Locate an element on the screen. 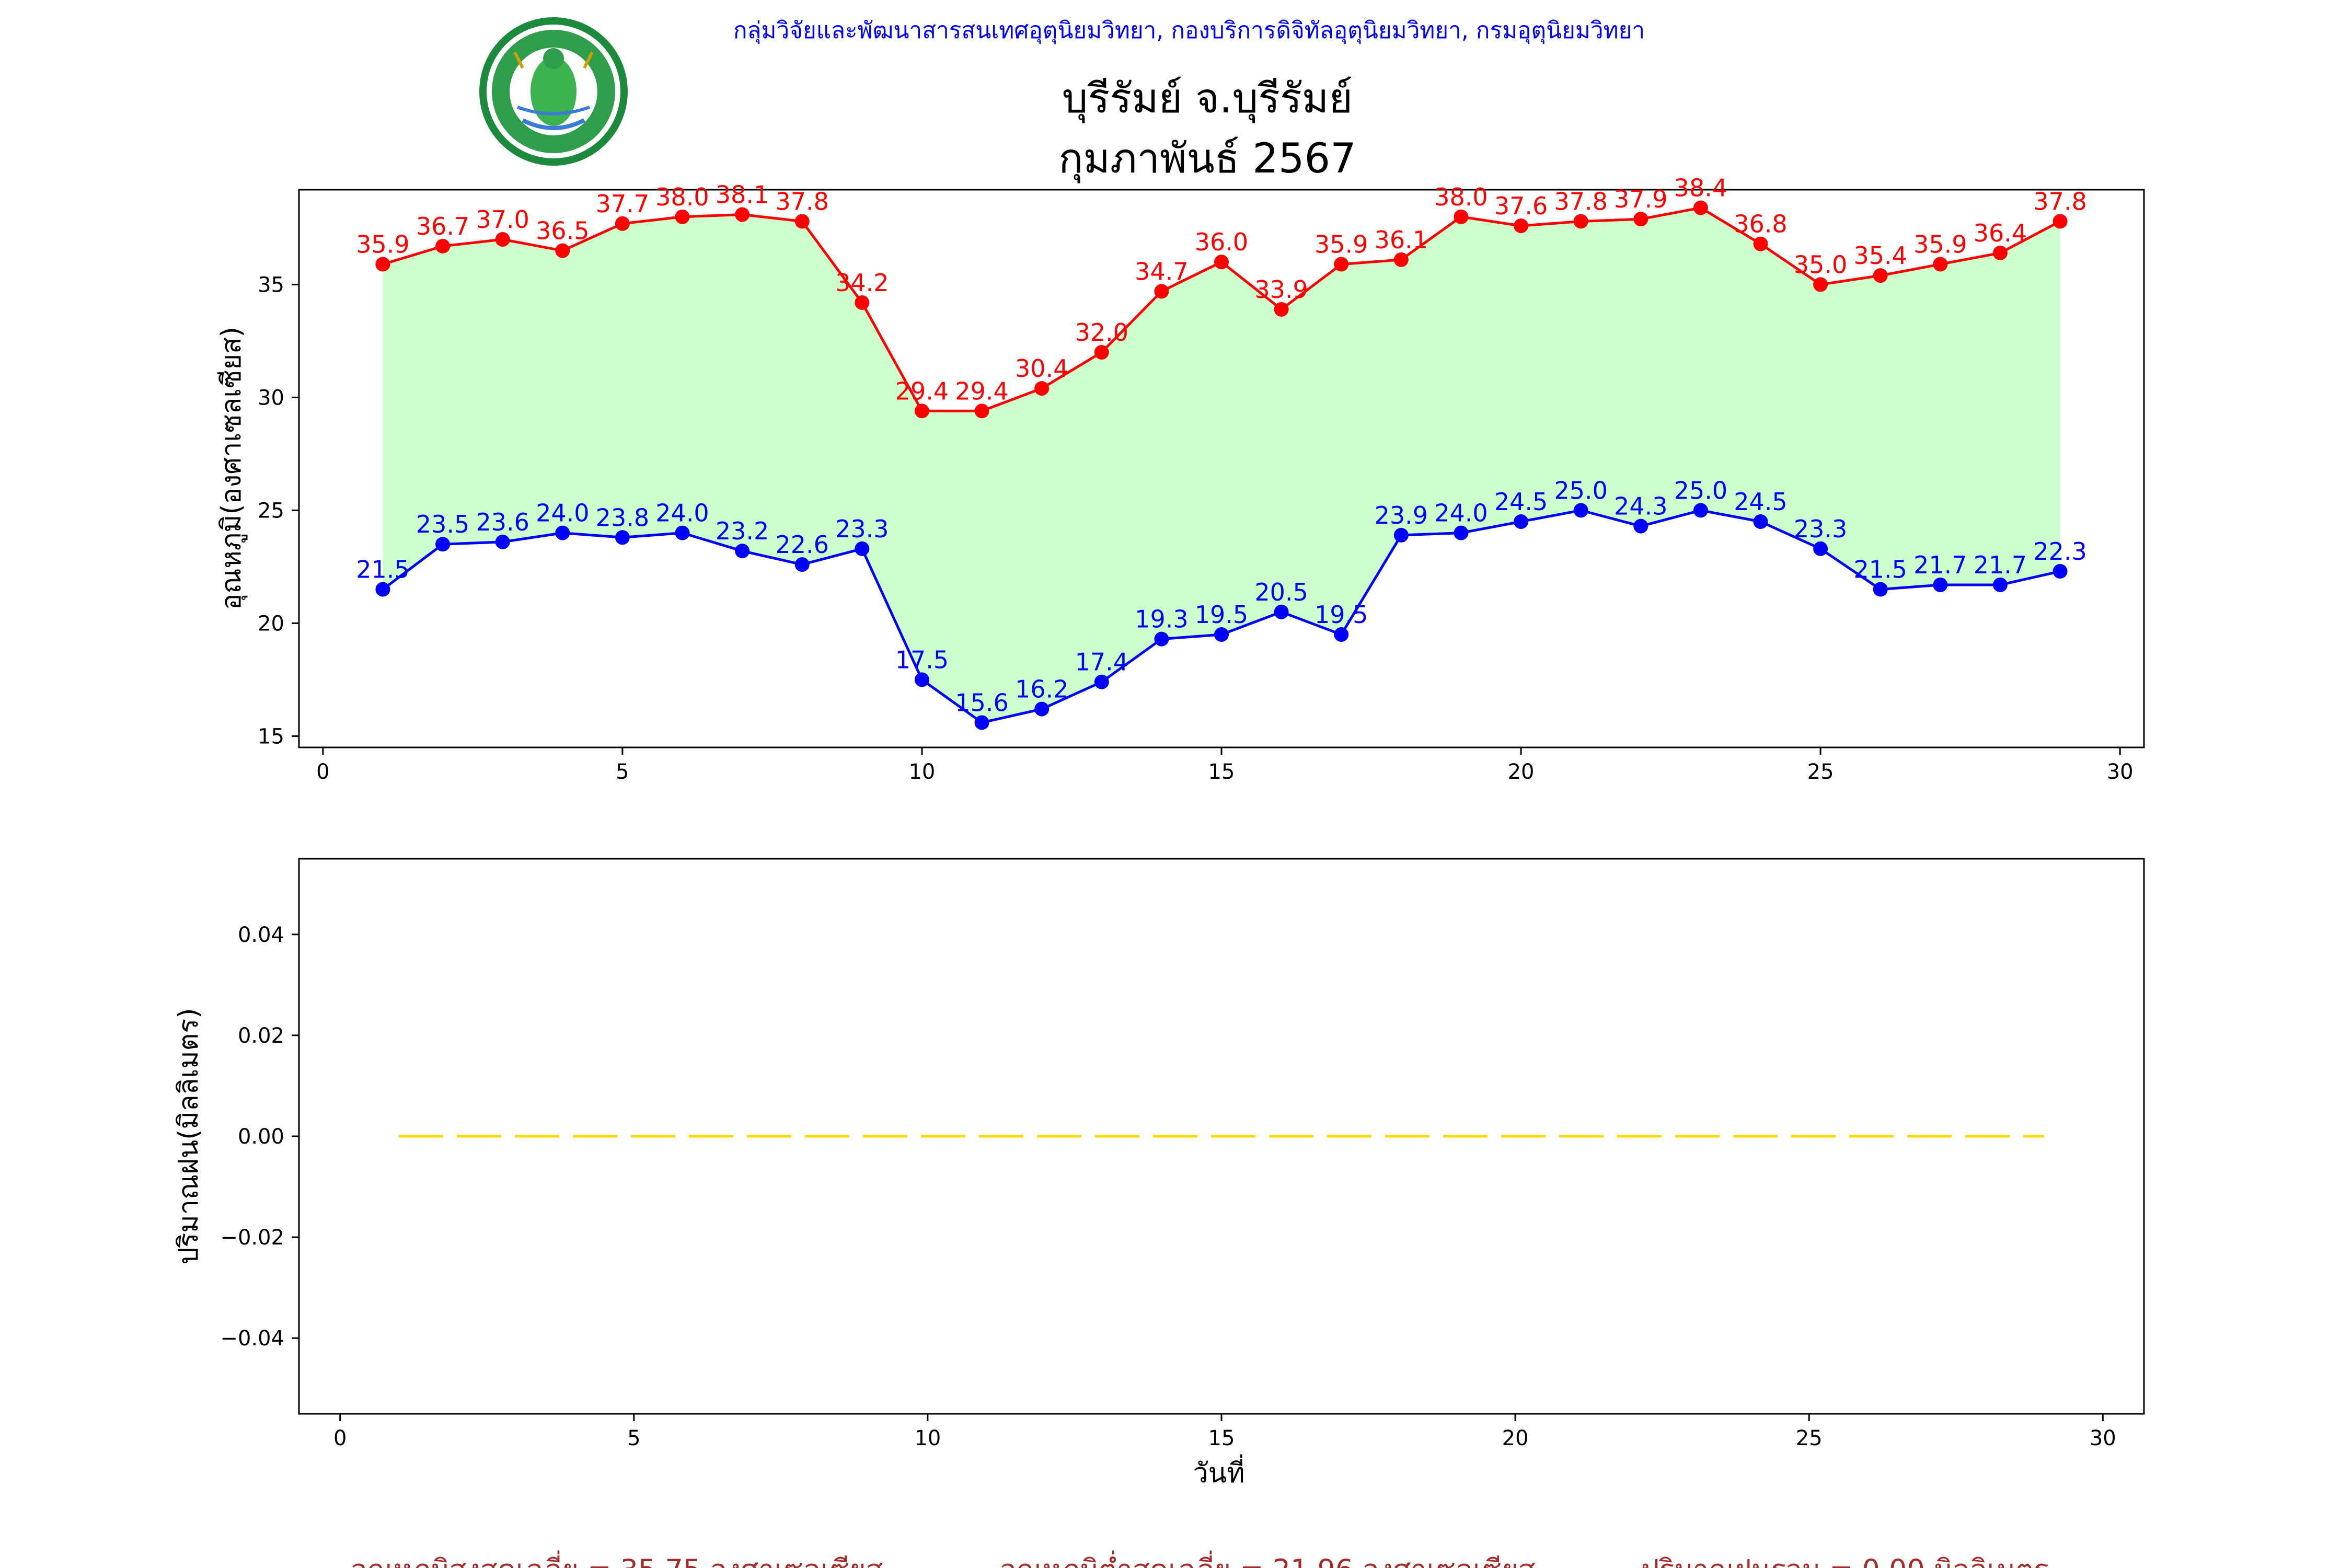  max-temperature-label: 38.1 is located at coordinates (742, 195).